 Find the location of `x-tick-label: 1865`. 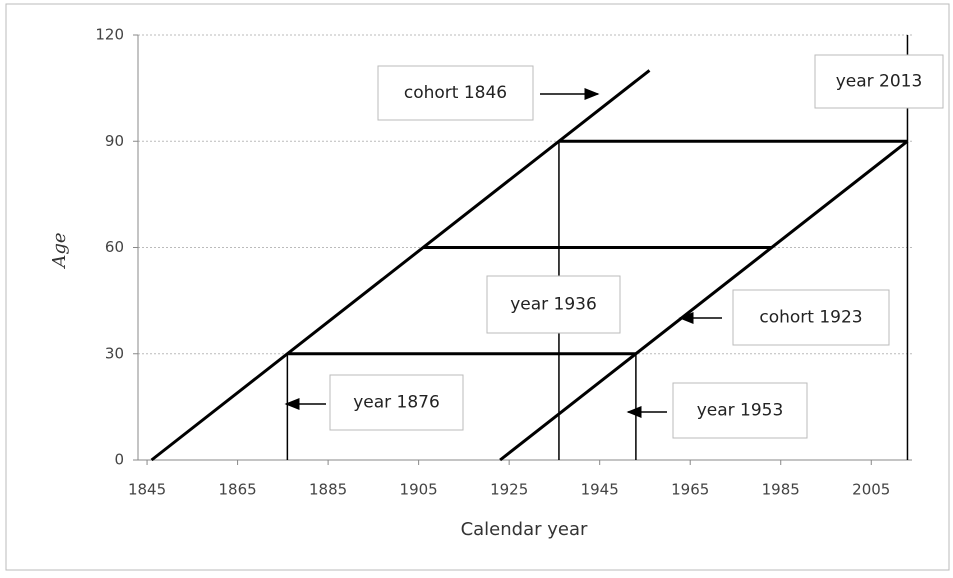

x-tick-label: 1865 is located at coordinates (237, 490).